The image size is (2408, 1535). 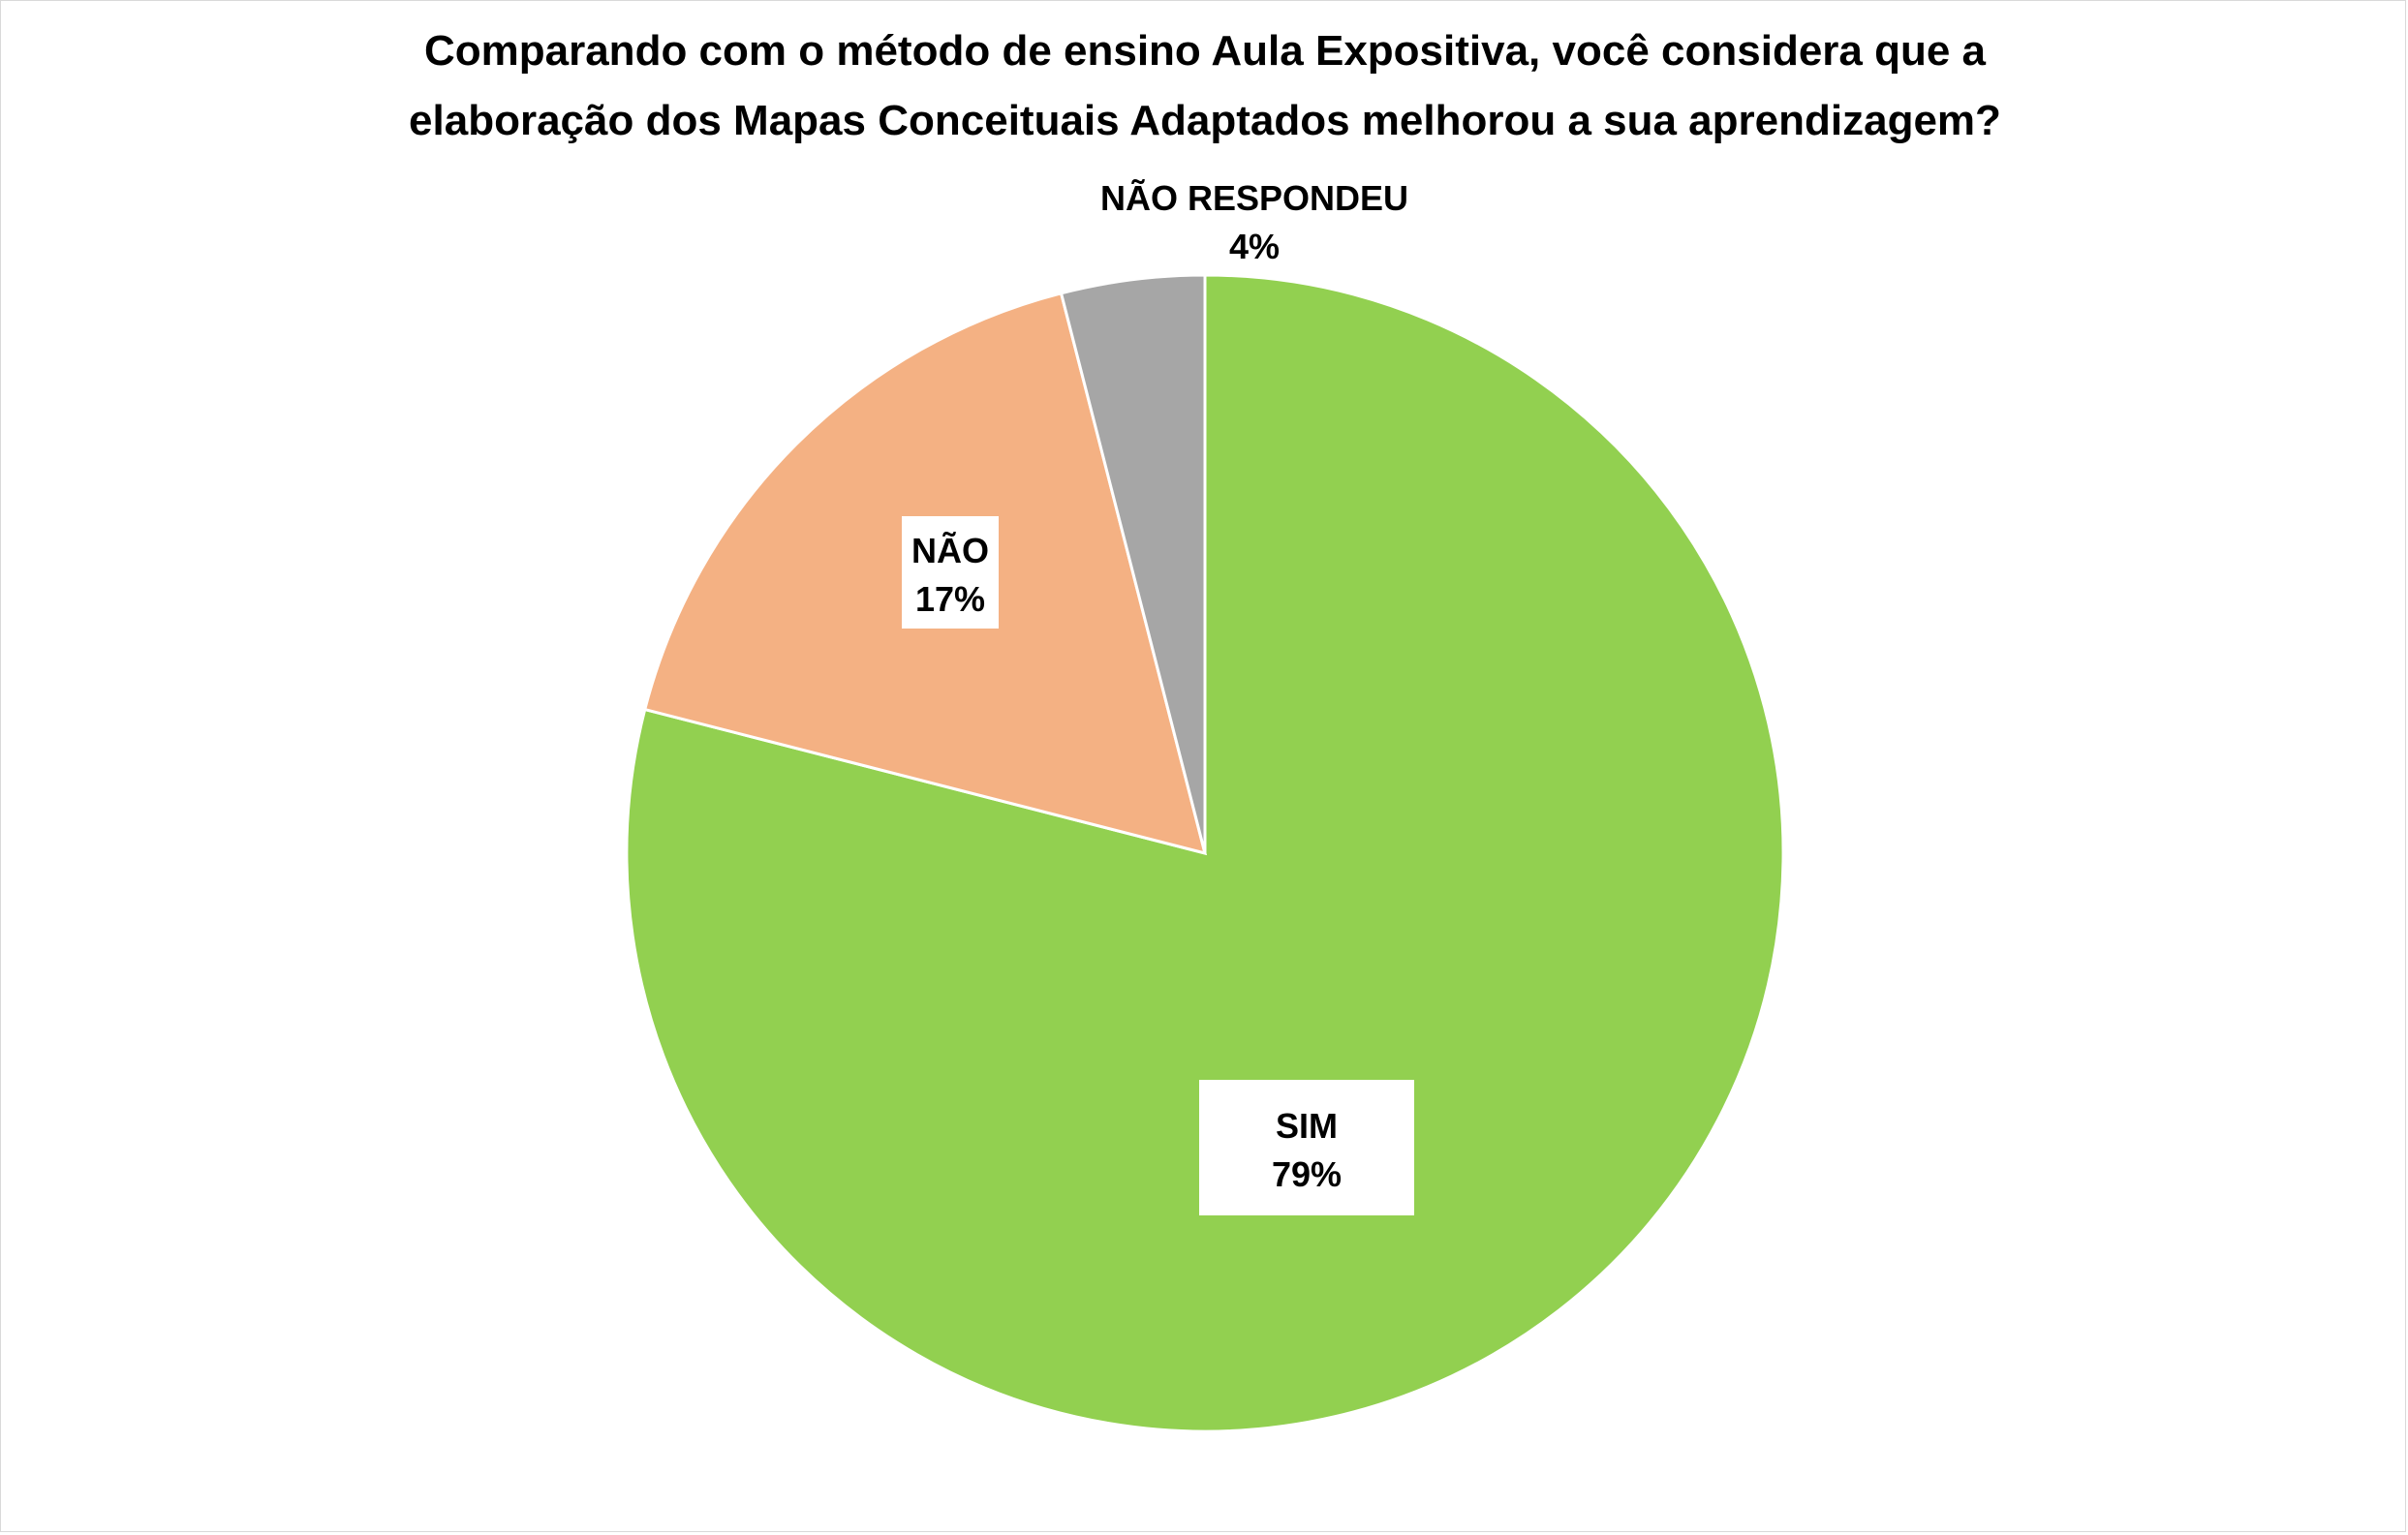 I want to click on data-label-percentage: 79%, so click(x=1307, y=1174).